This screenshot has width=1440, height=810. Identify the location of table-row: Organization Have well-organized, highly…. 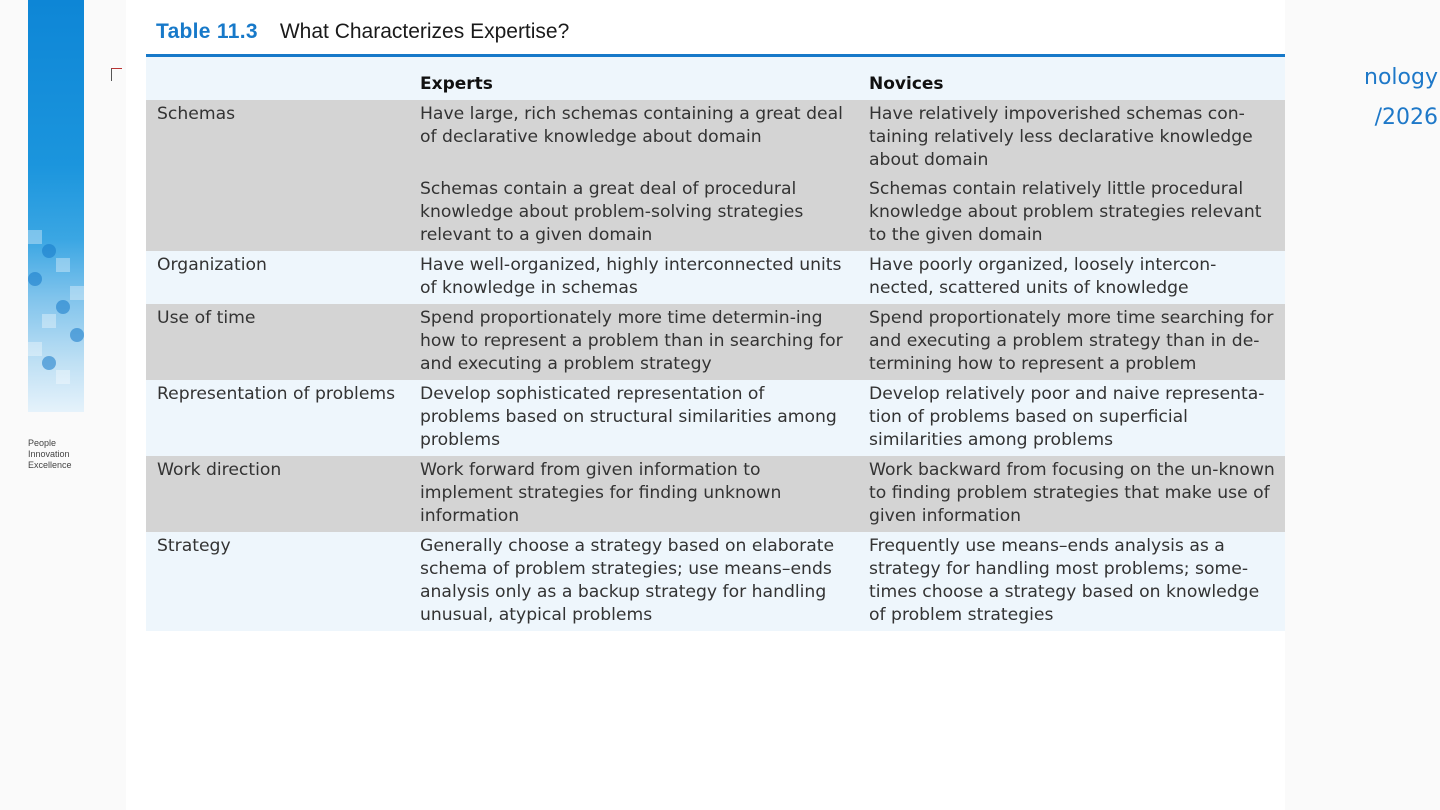
(715, 277).